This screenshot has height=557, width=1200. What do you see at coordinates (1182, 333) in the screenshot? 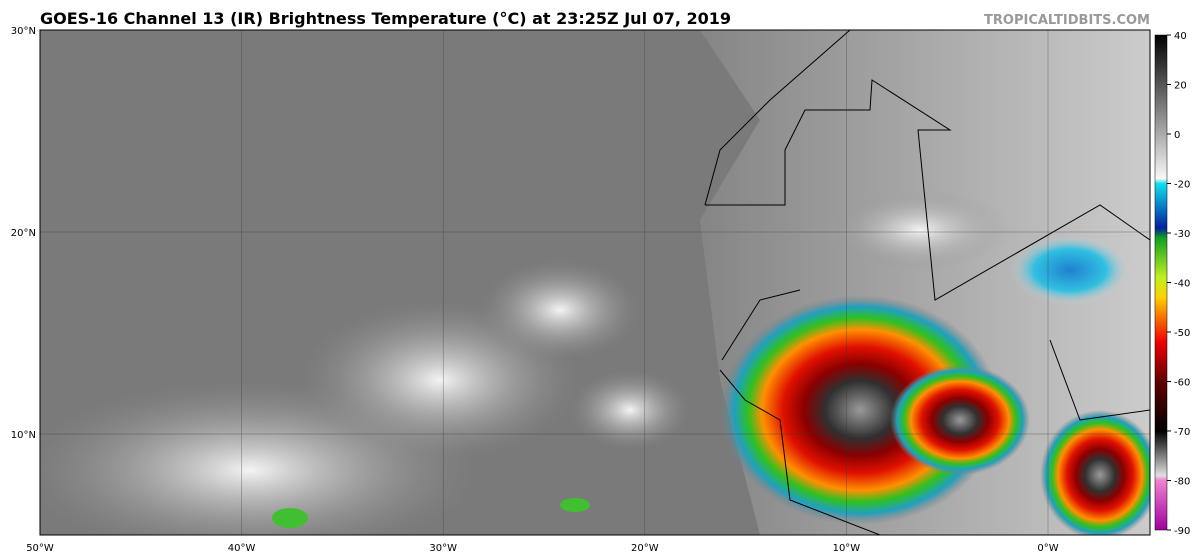
I see `colorbar-tick-label: -50` at bounding box center [1182, 333].